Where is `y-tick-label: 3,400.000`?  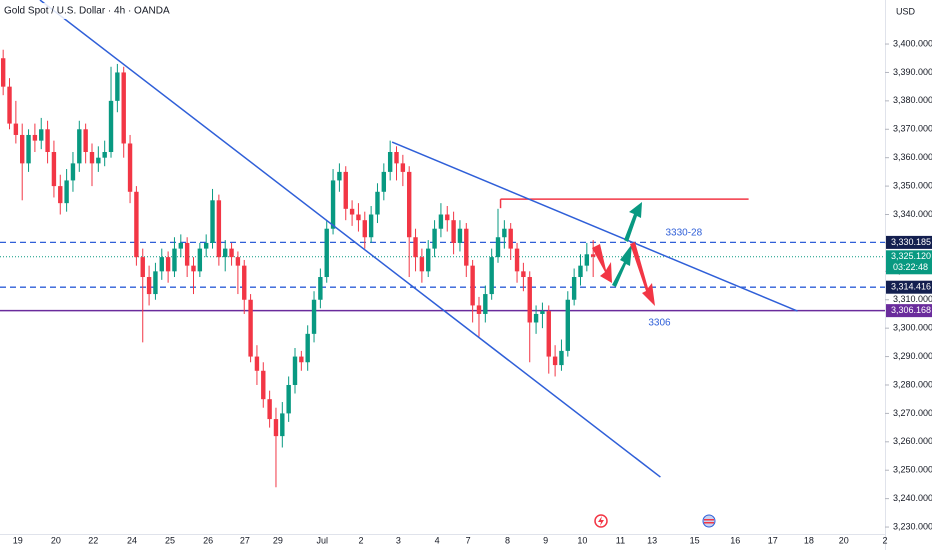
y-tick-label: 3,400.000 is located at coordinates (912, 43).